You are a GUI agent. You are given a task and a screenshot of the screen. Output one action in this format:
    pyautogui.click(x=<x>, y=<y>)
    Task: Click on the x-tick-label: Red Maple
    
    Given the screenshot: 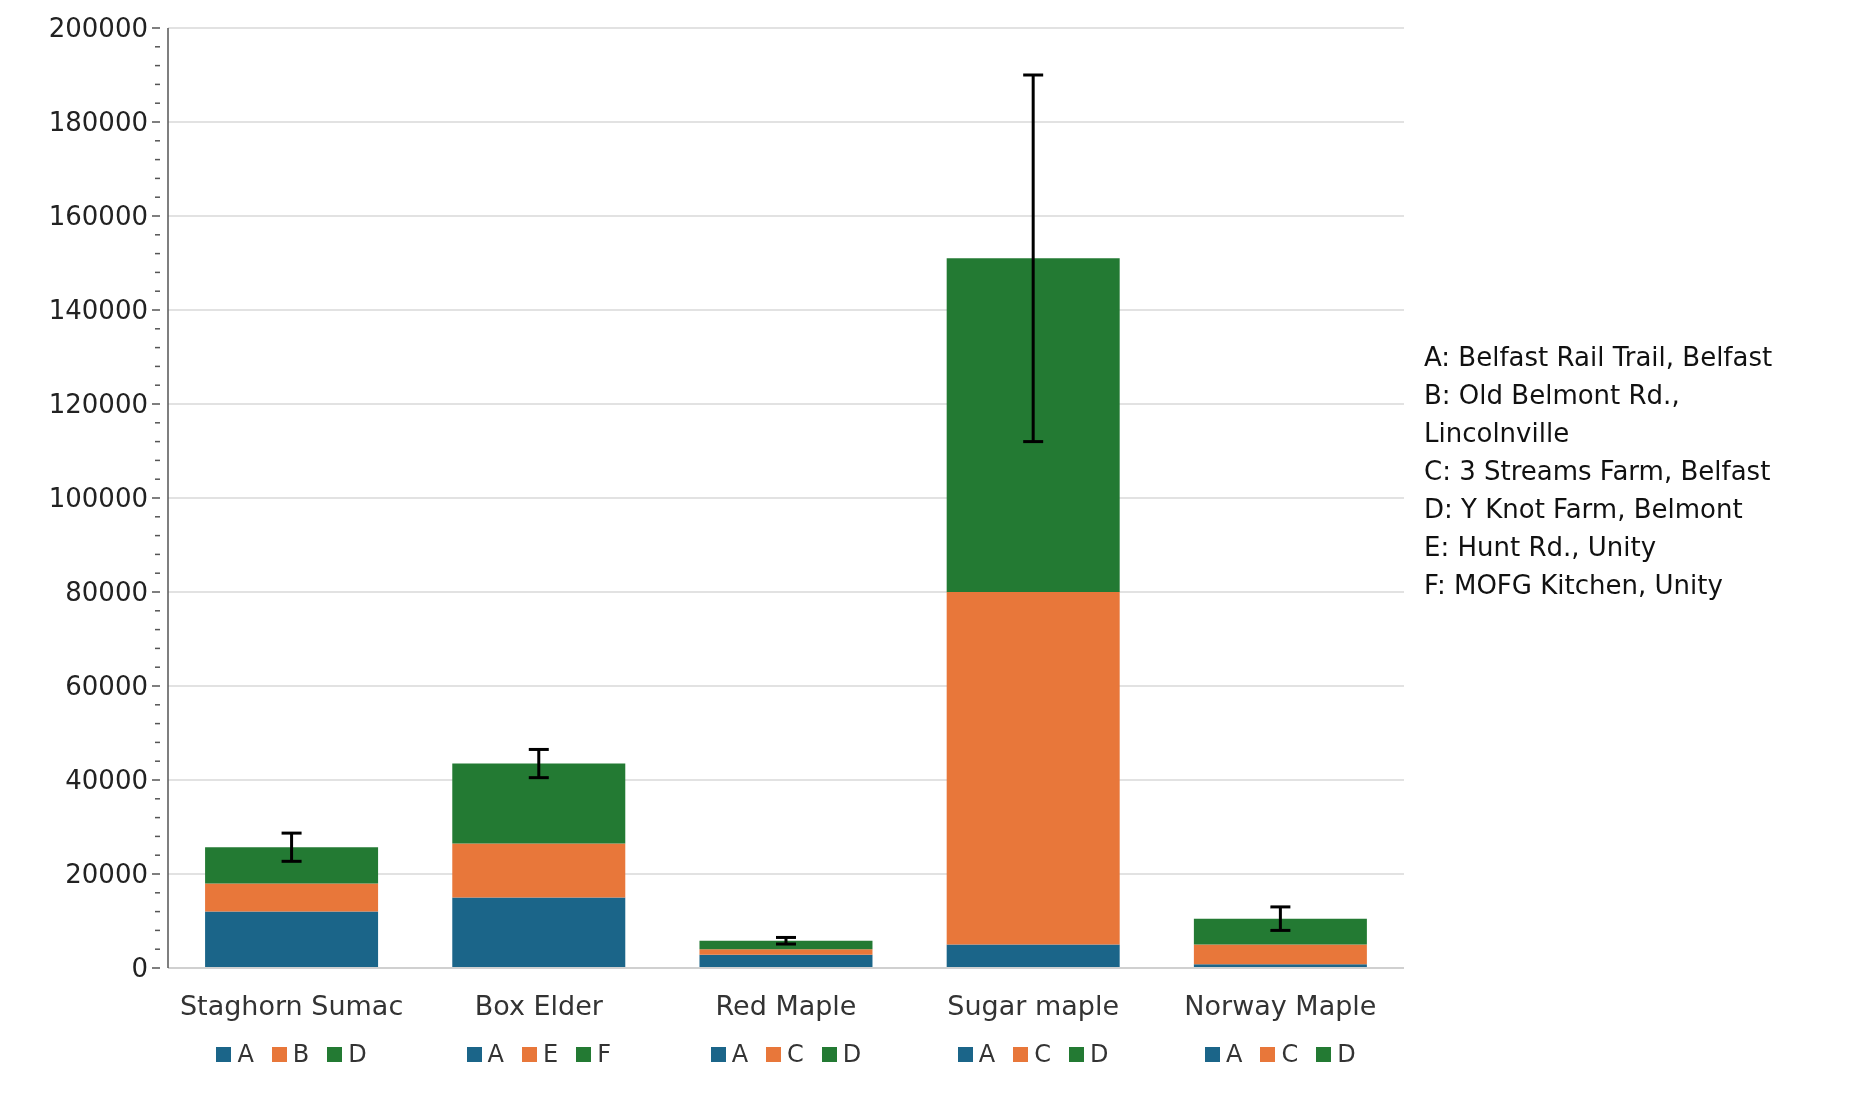 What is the action you would take?
    pyautogui.click(x=786, y=1006)
    